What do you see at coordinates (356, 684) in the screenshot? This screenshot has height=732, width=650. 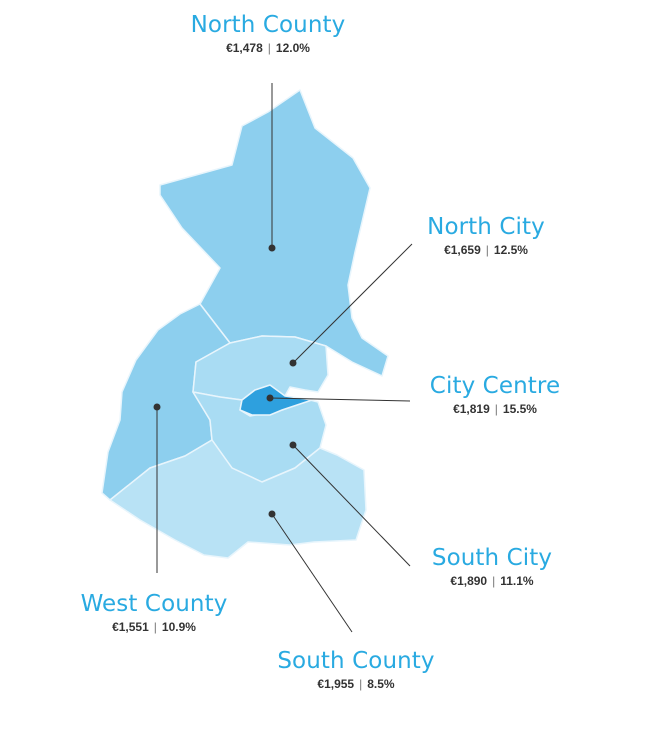 I see `south-county-stats: €1,955 | 8.5%` at bounding box center [356, 684].